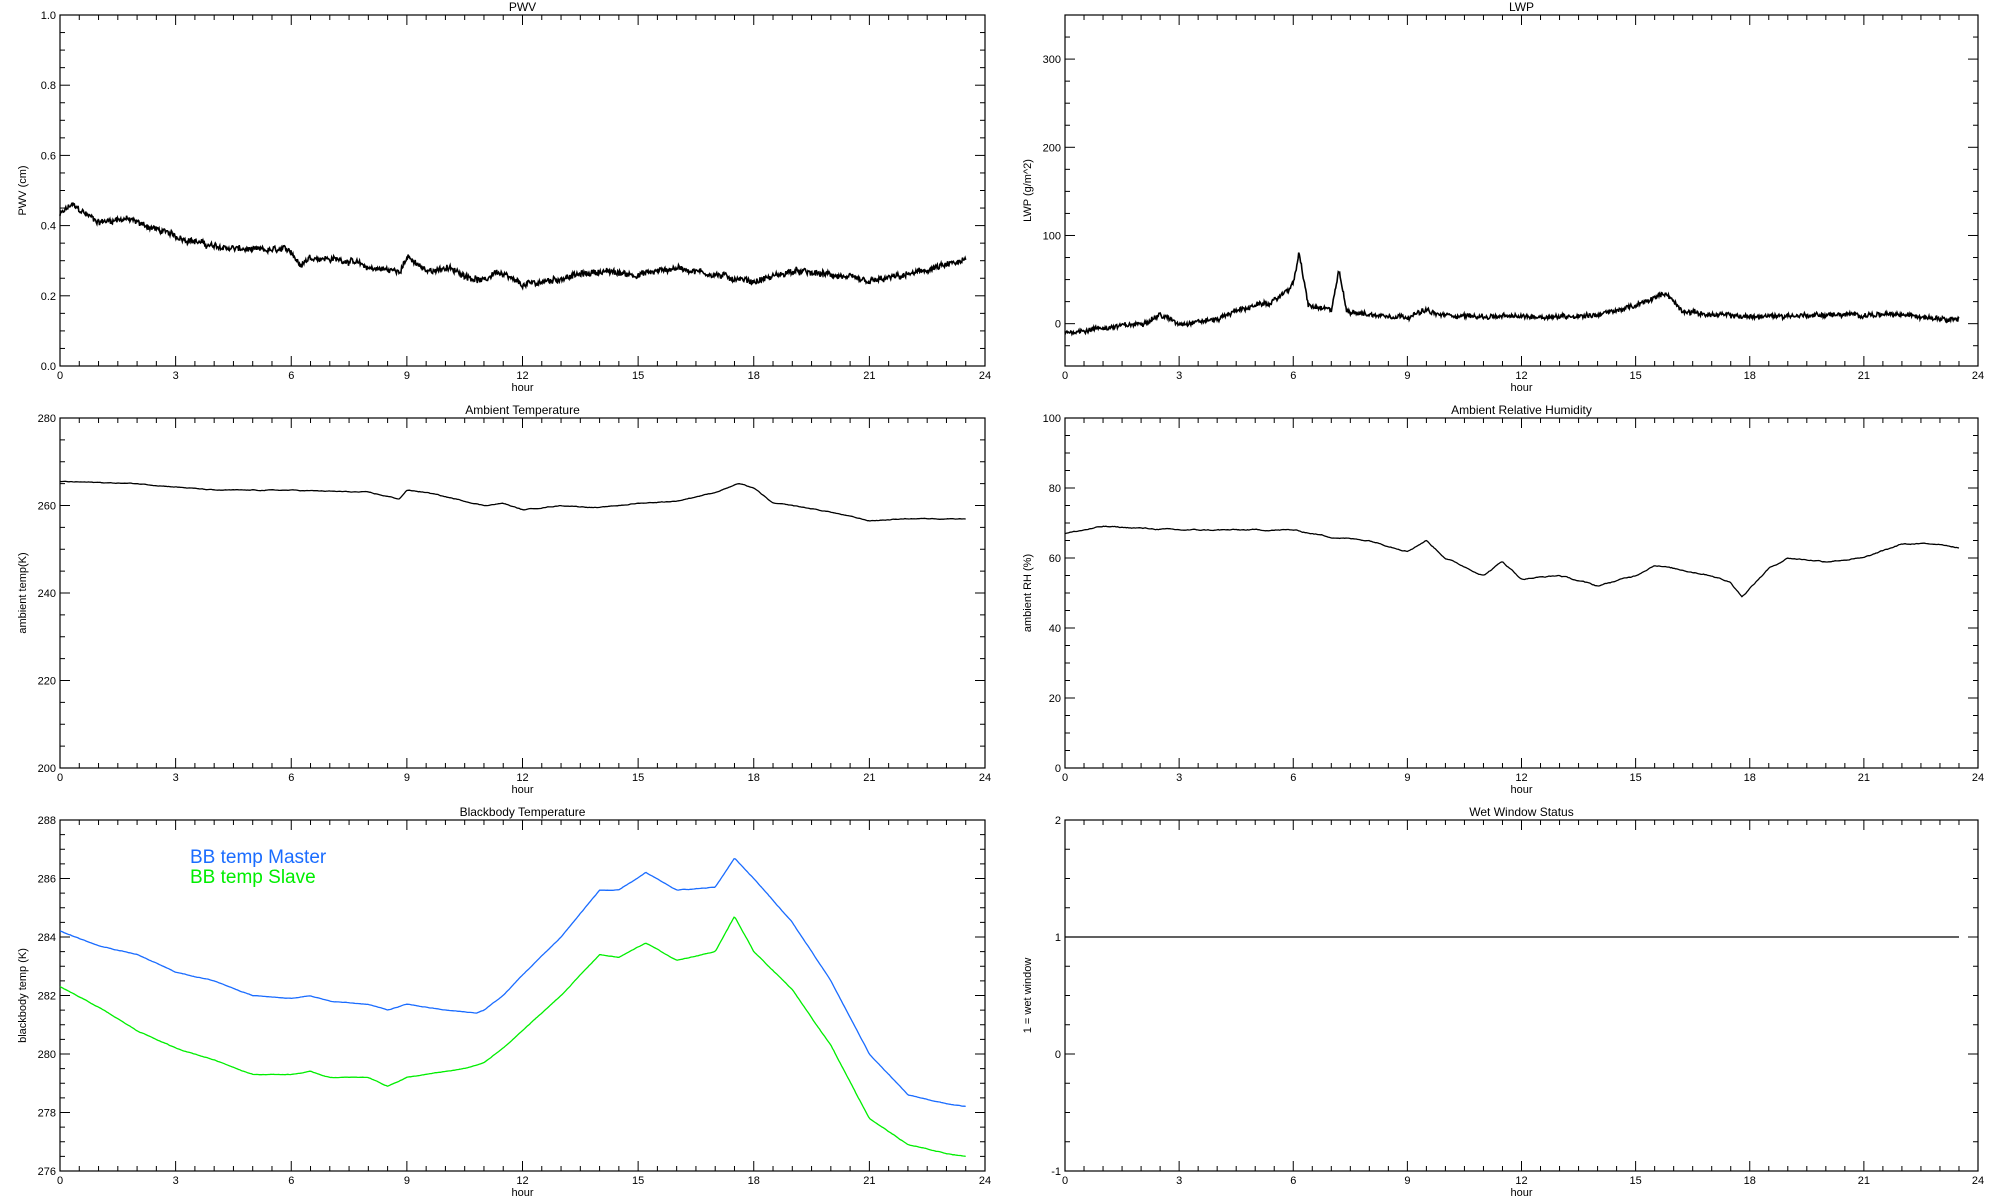 Image resolution: width=2000 pixels, height=1200 pixels. What do you see at coordinates (1055, 489) in the screenshot?
I see `y-tick-label: 80` at bounding box center [1055, 489].